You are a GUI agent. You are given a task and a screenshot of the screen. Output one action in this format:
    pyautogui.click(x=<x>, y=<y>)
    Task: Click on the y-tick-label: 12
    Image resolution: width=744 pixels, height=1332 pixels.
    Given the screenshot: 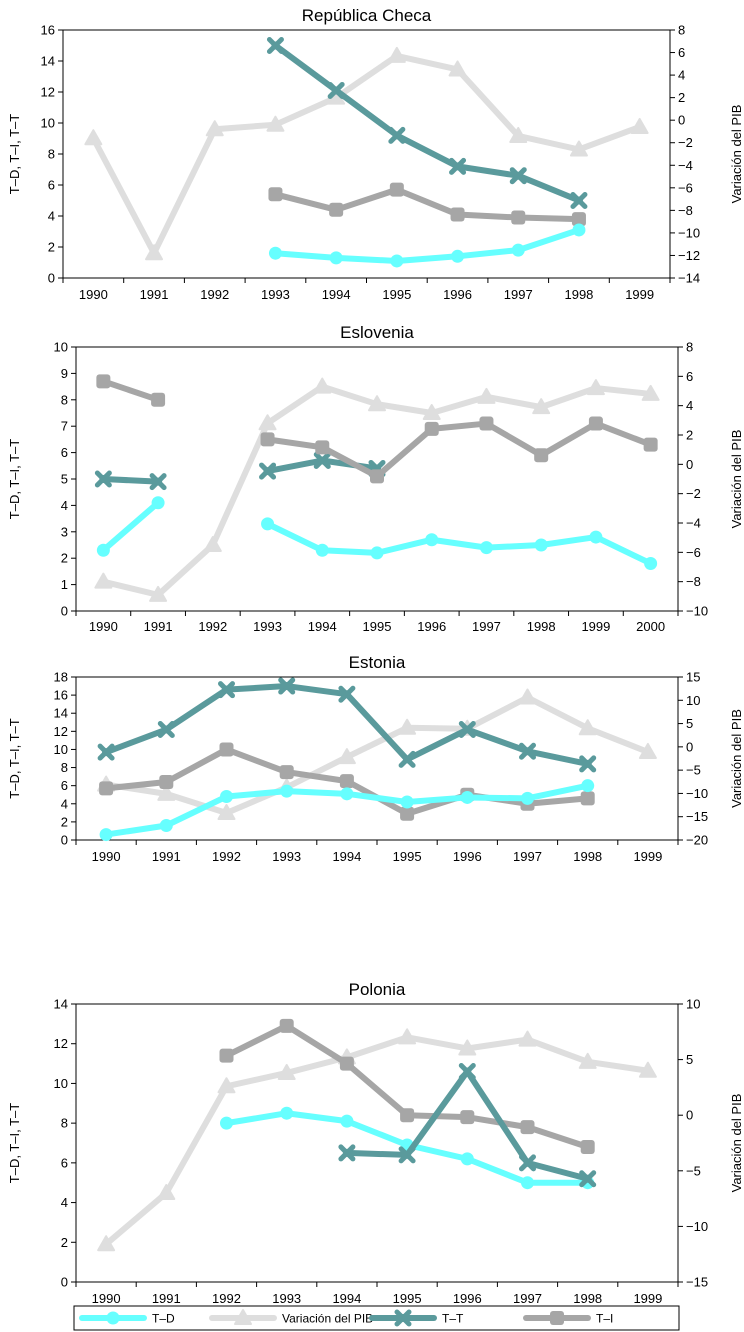 What is the action you would take?
    pyautogui.click(x=61, y=1043)
    